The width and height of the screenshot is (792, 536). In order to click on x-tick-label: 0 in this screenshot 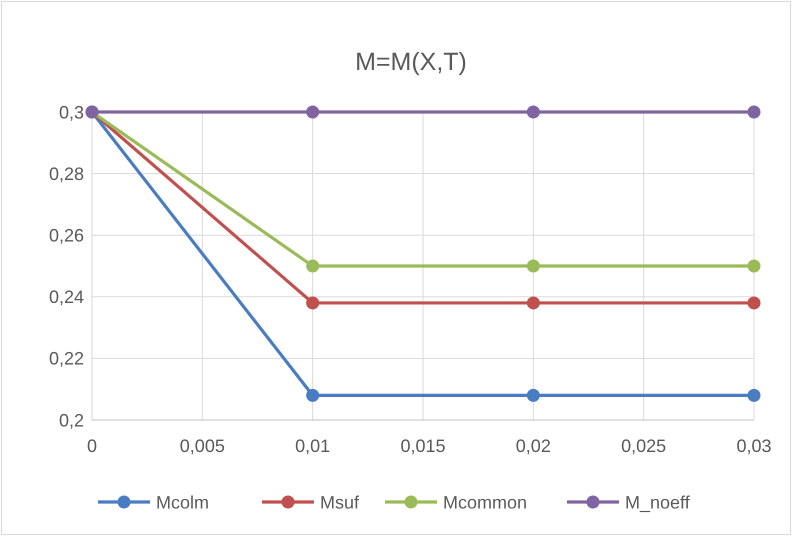, I will do `click(92, 446)`.